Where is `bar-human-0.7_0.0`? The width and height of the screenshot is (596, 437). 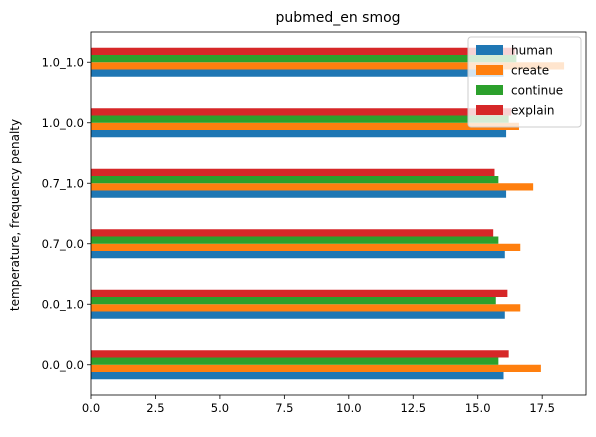 bar-human-0.7_0.0 is located at coordinates (298, 255).